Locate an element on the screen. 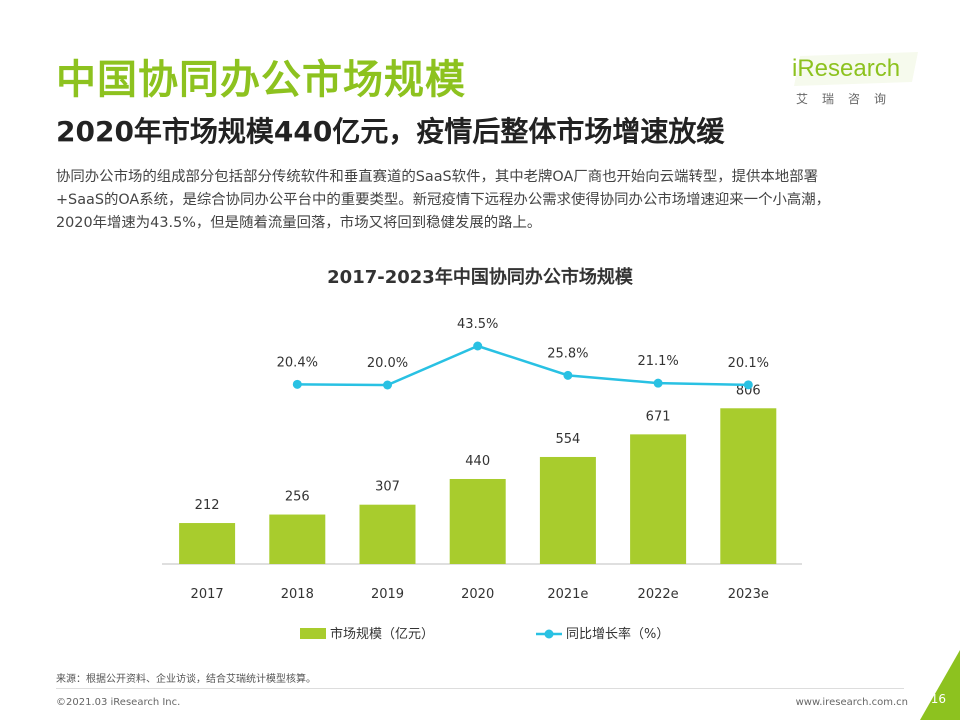 Image resolution: width=960 pixels, height=720 pixels. growth-value-label: 20.1% is located at coordinates (748, 363).